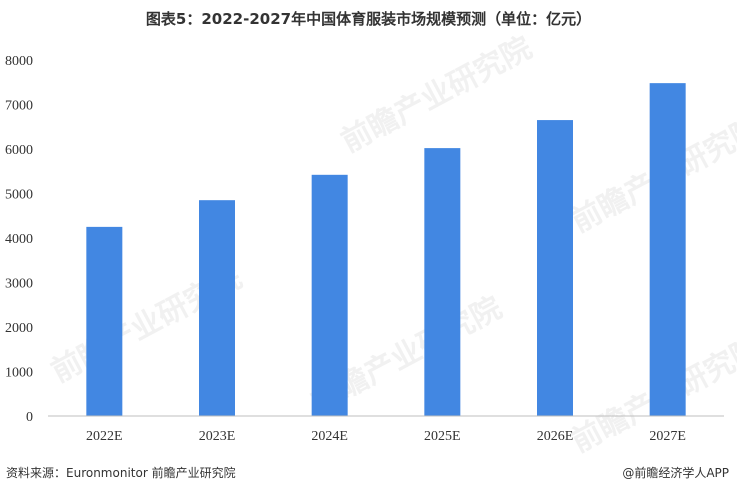  I want to click on y-tick-label: 7000, so click(19, 106).